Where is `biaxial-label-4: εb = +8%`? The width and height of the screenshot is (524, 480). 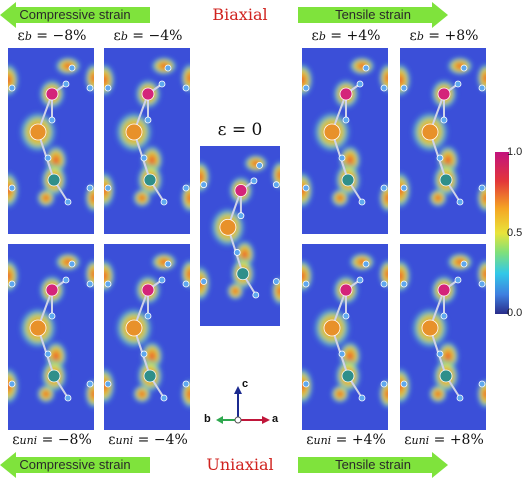 biaxial-label-4: εb = +8% is located at coordinates (444, 36).